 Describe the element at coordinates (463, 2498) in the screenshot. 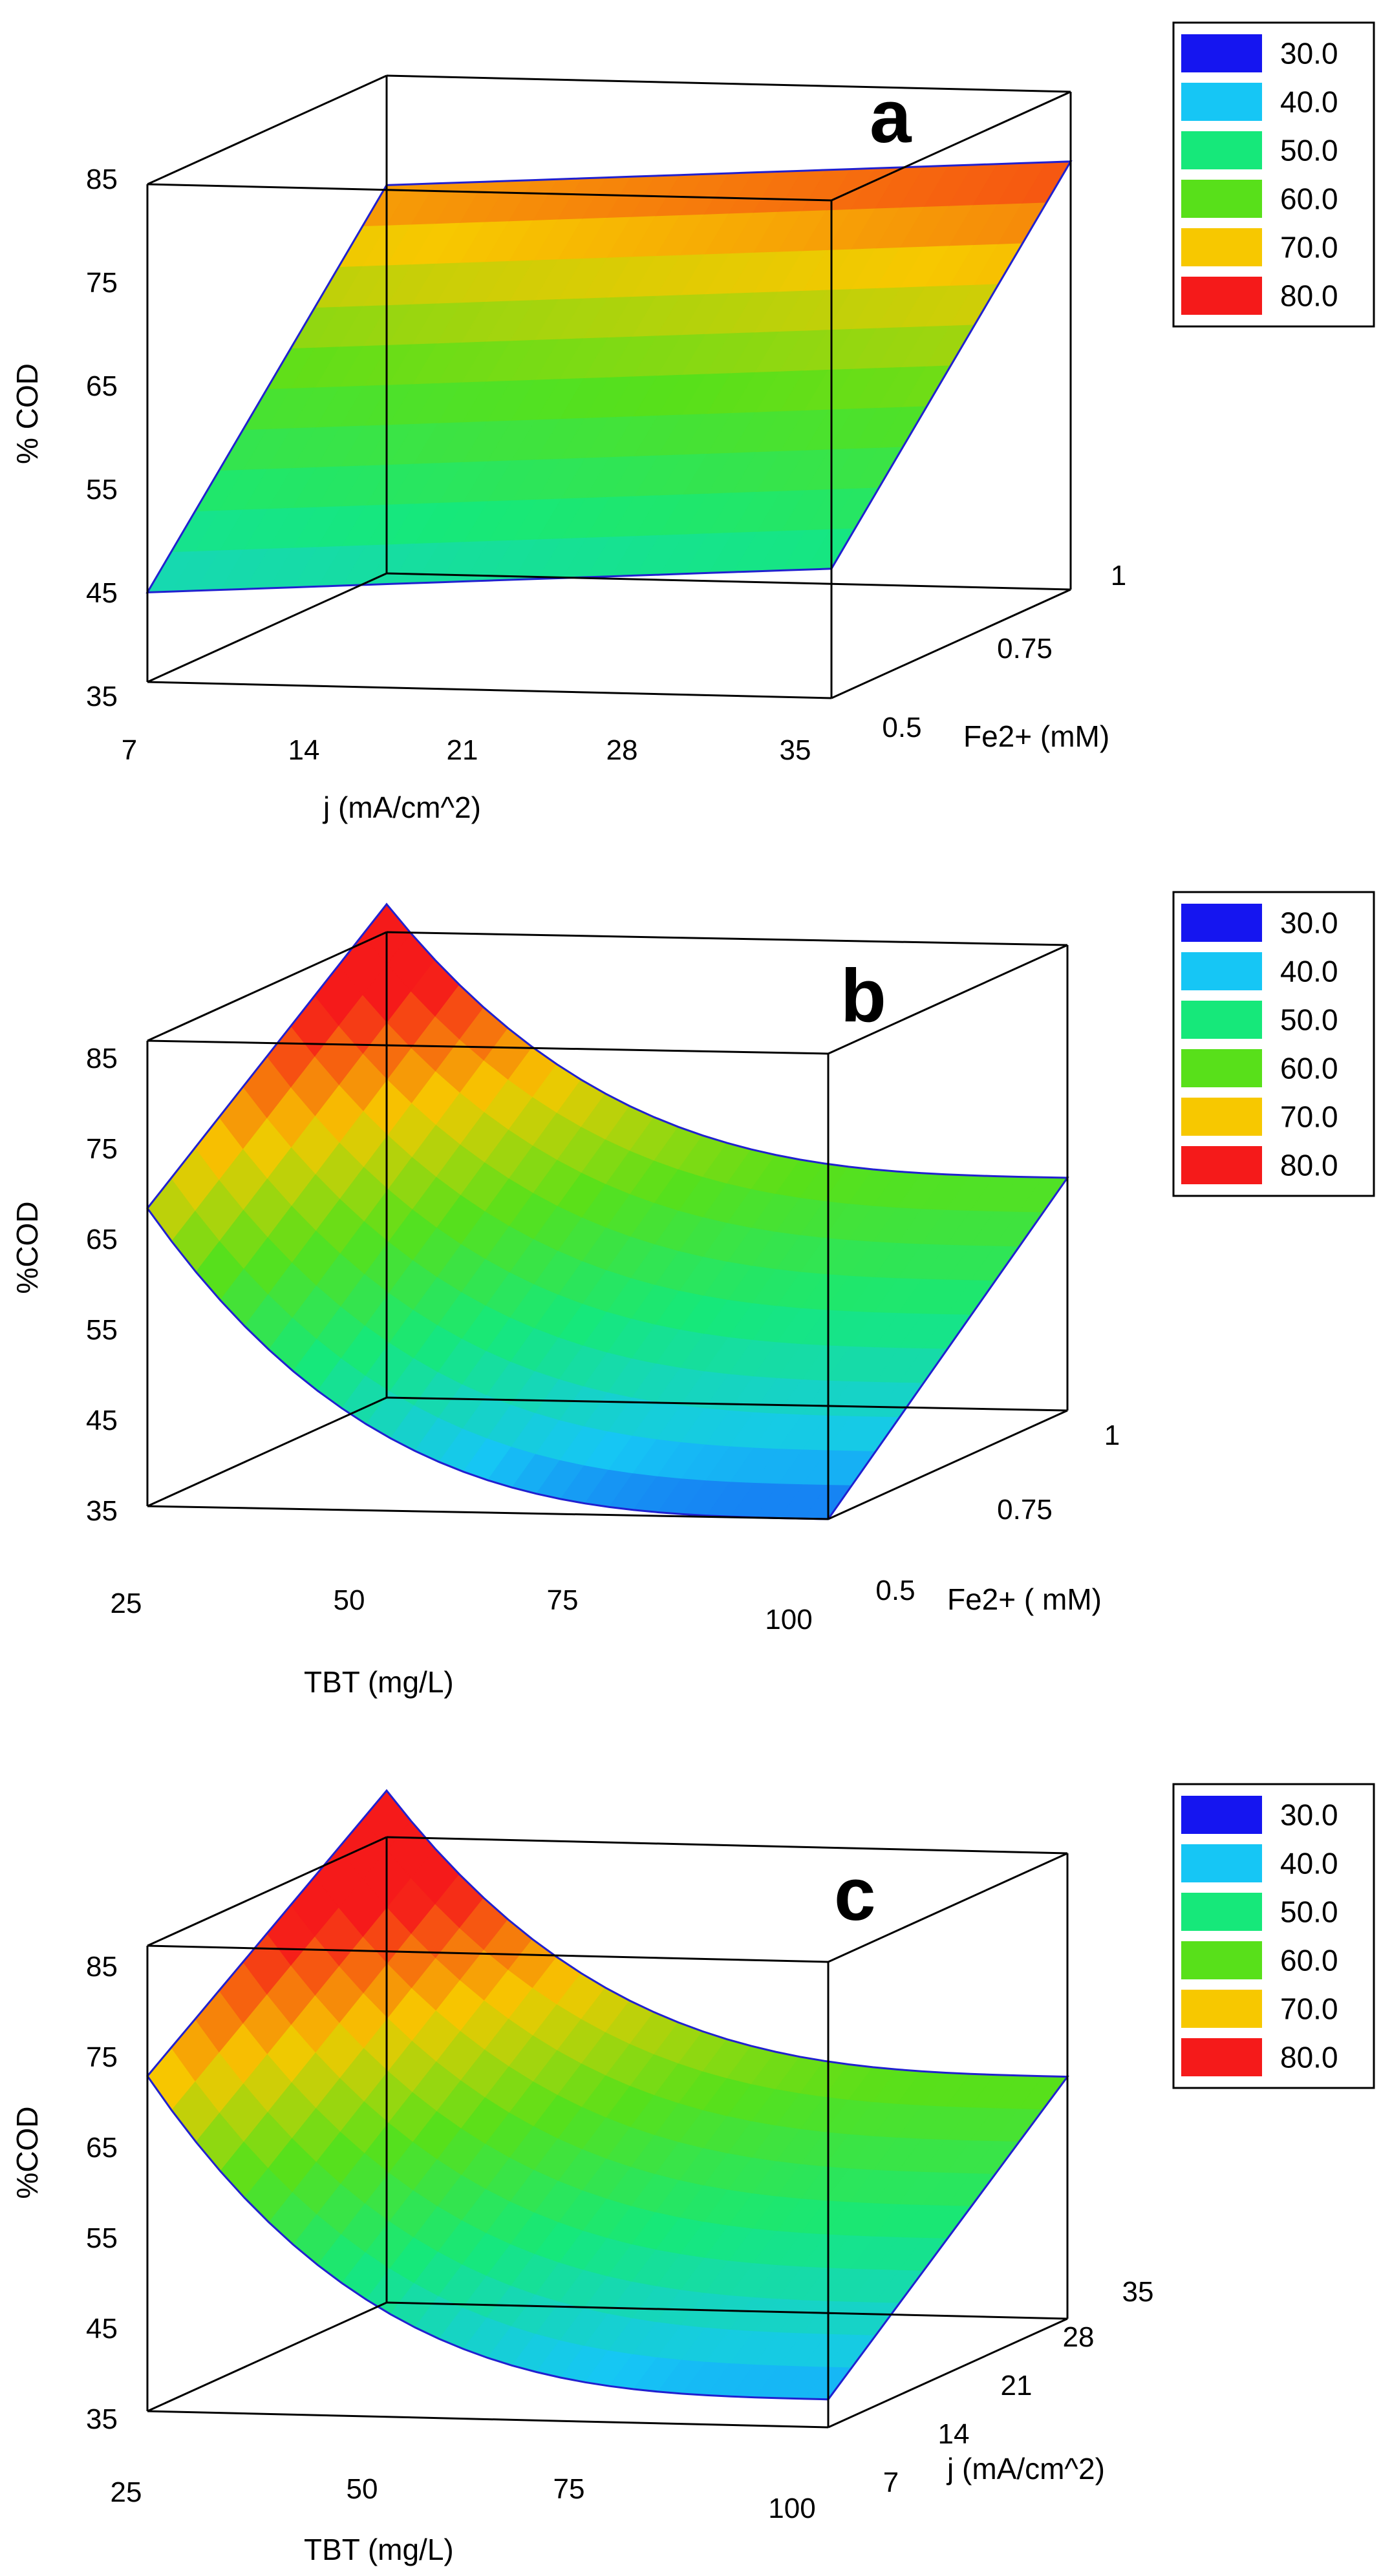

I see `x-ticks-c: 25 50 75 100` at that location.